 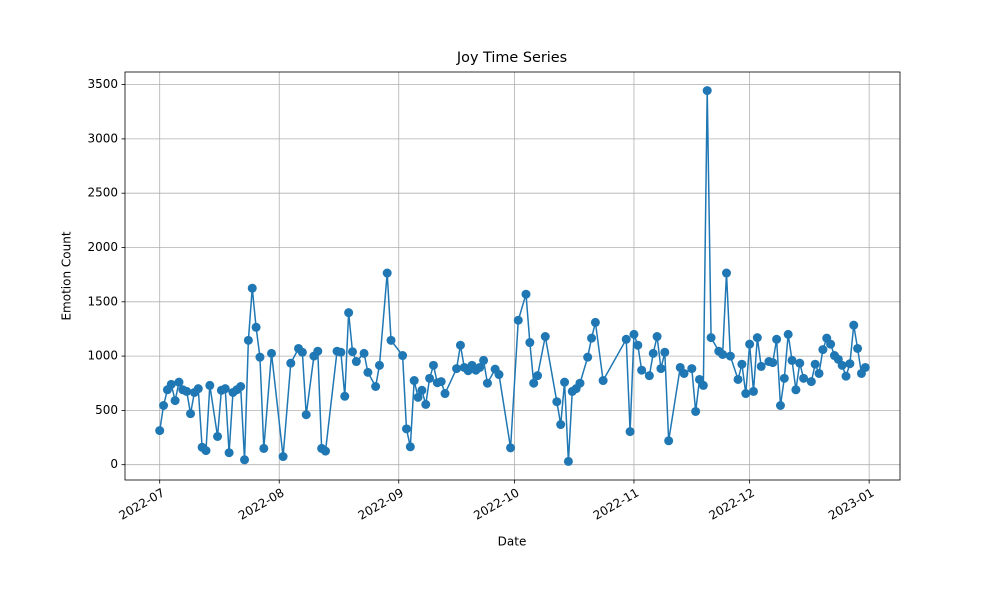 I want to click on y-tick-label: 3500, so click(x=102, y=84).